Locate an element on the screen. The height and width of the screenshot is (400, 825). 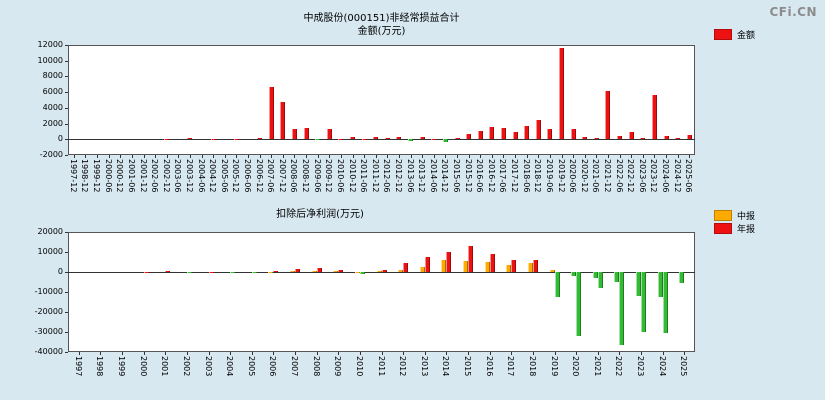
chart2-legend: 中报 年报 is located at coordinates (734, 222).